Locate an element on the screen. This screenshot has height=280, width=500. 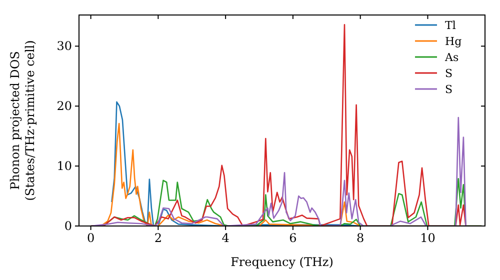
y-axis-title: Phonon projected DOS (States/THz·primitive cell) is located at coordinates (22, 120).